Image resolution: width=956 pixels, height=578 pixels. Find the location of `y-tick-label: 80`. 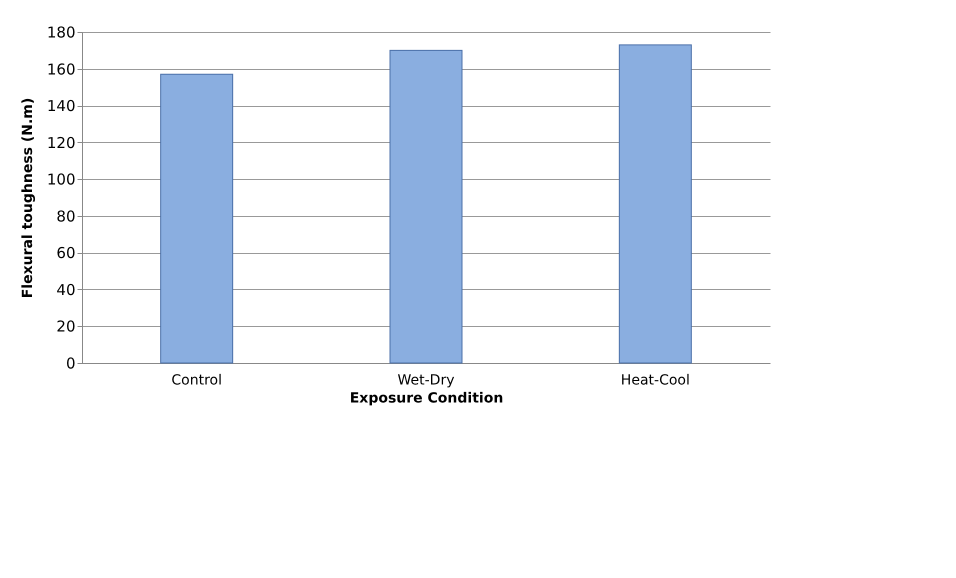

y-tick-label: 80 is located at coordinates (66, 216).